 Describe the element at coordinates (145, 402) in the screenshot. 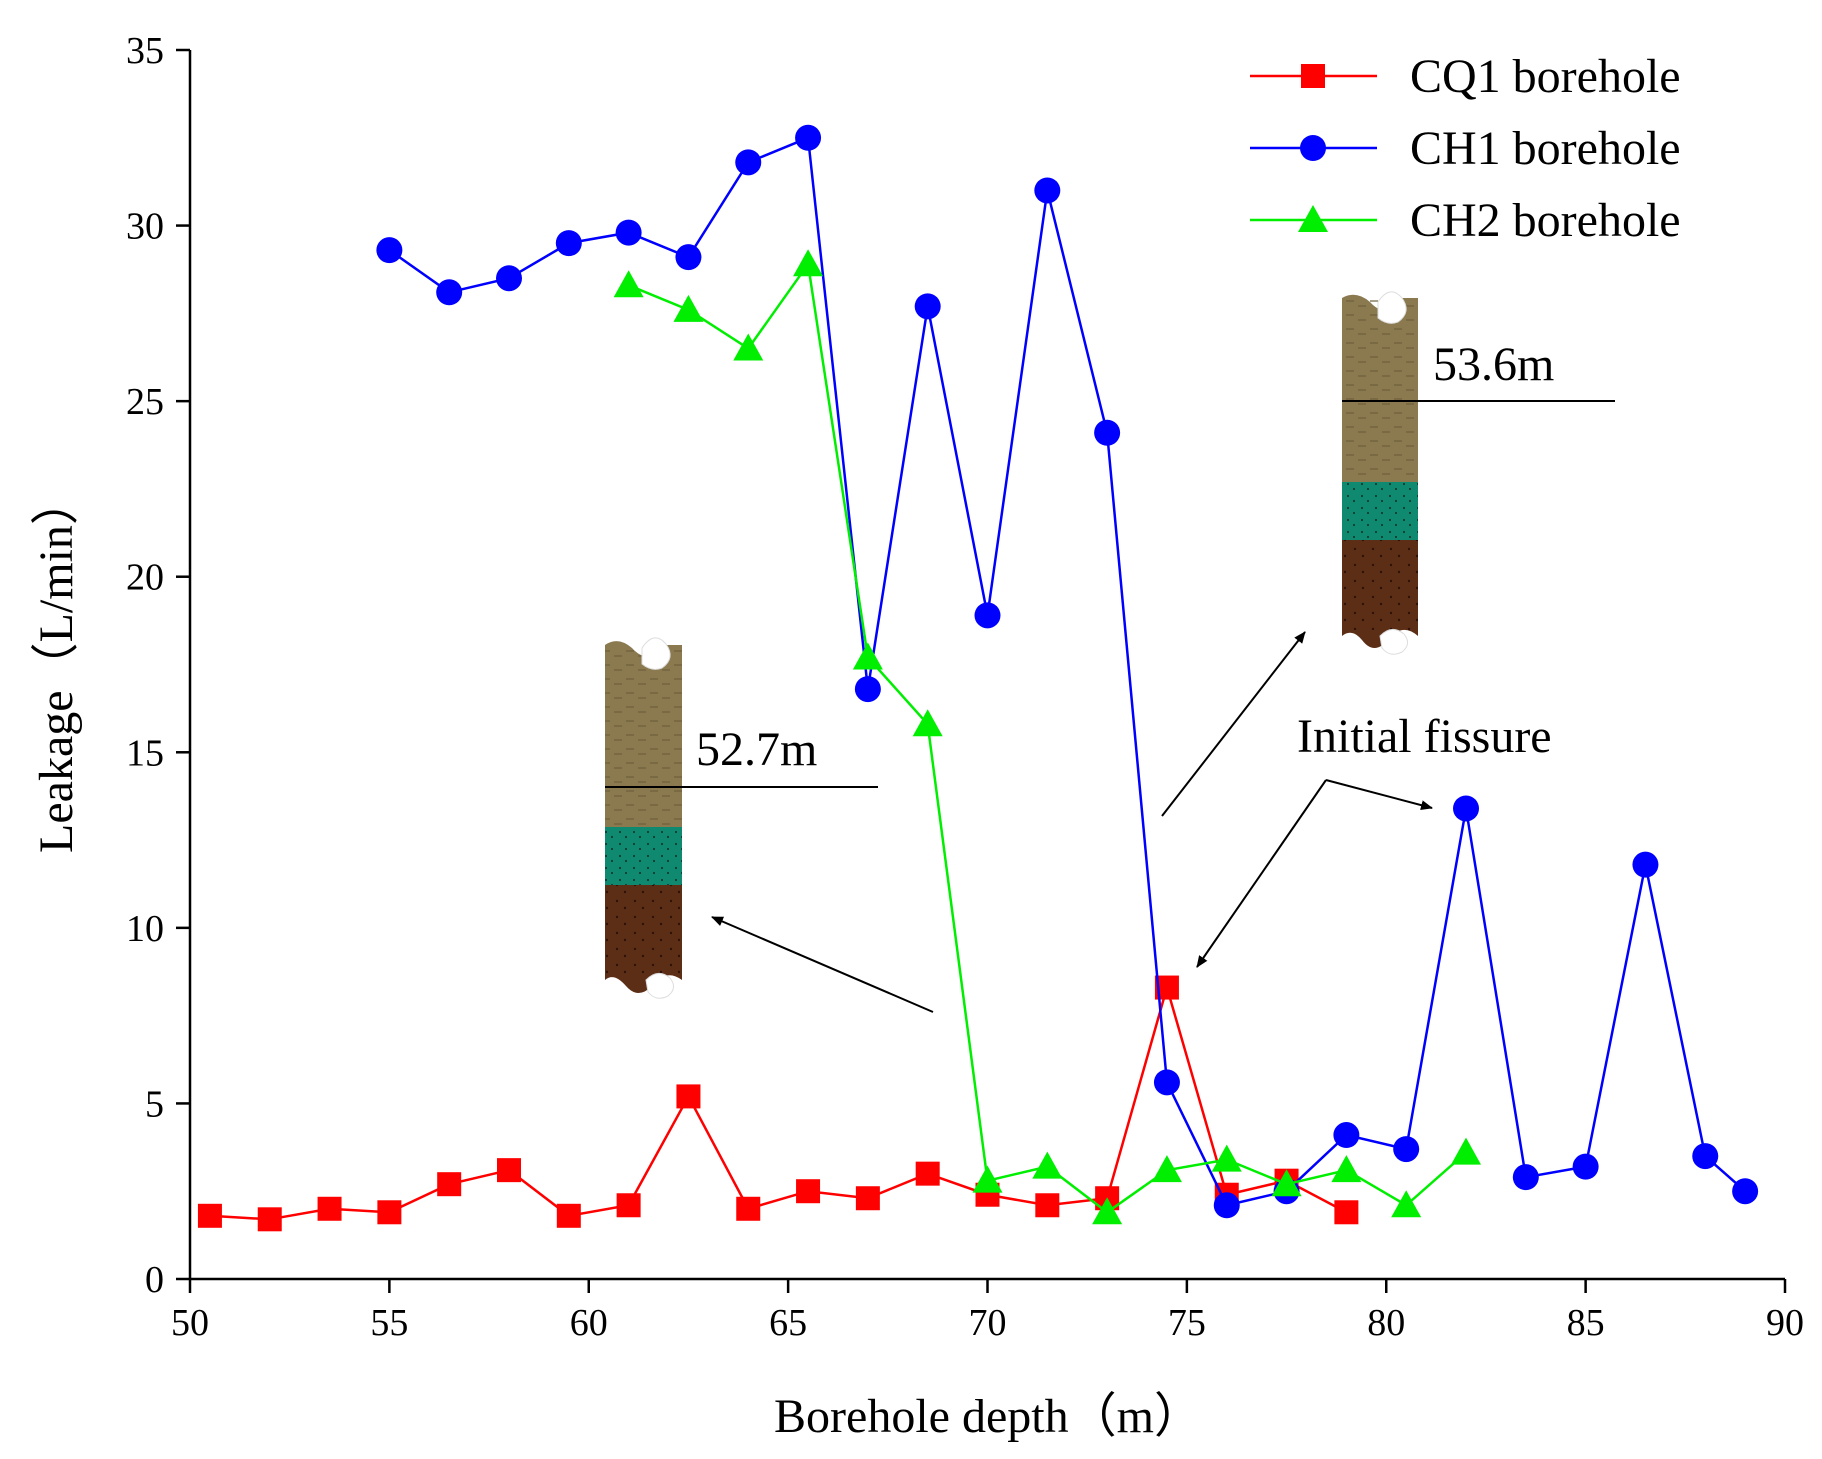

I see `y-tick-label: 25` at that location.